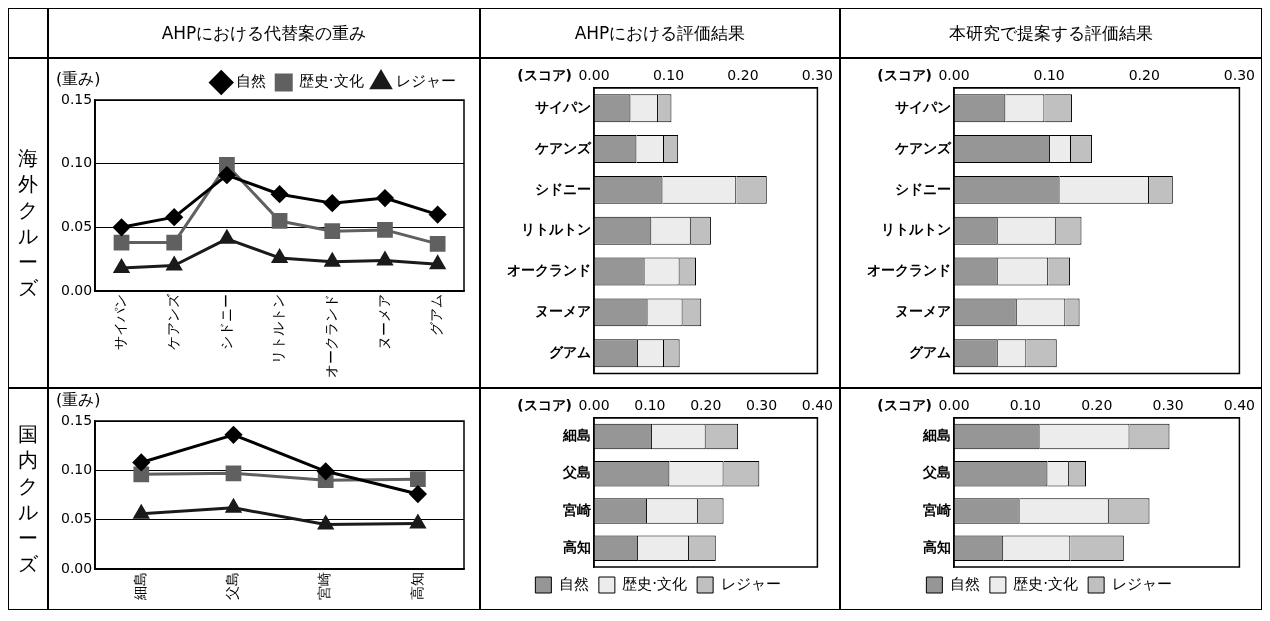 The width and height of the screenshot is (1270, 621). Describe the element at coordinates (264, 33) in the screenshot. I see `chart-title: AHPにおける代替案の重み` at that location.